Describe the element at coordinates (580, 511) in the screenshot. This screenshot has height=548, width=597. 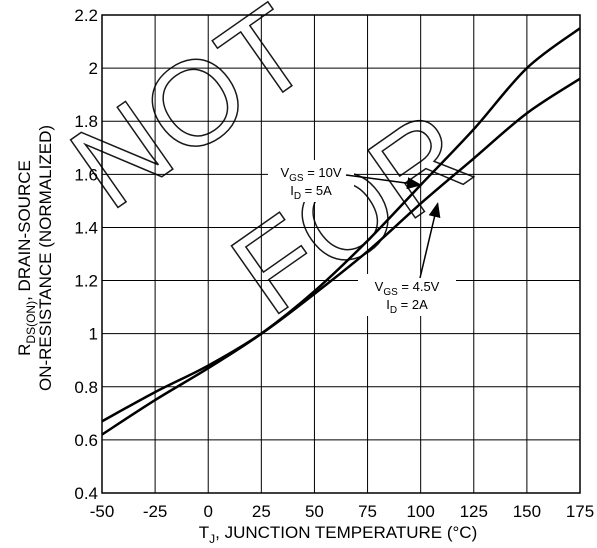
I see `x-tick-label: 175` at that location.